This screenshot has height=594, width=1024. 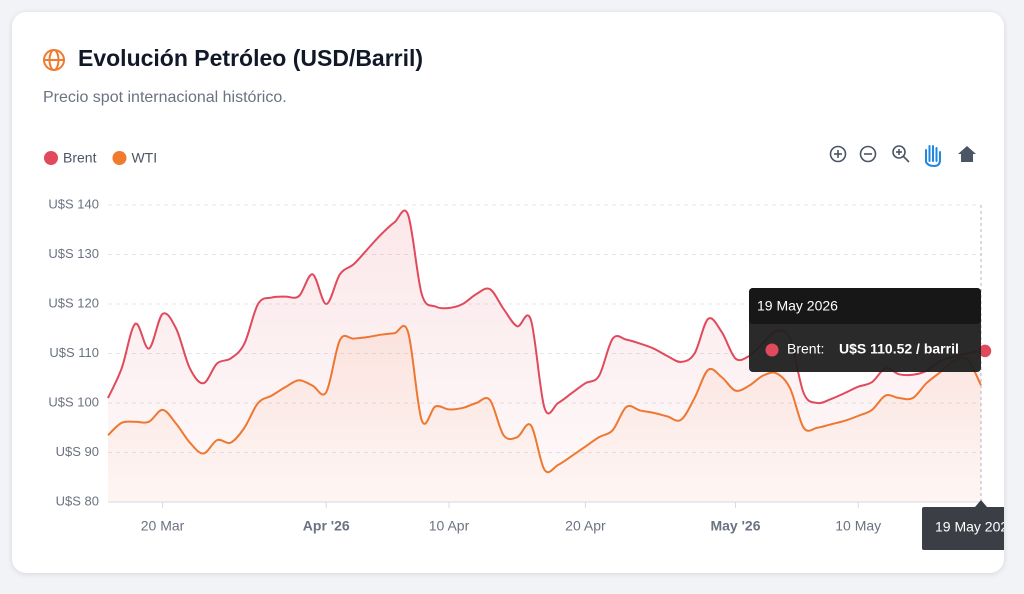 I want to click on x-tick-label: 10 Apr, so click(x=449, y=526).